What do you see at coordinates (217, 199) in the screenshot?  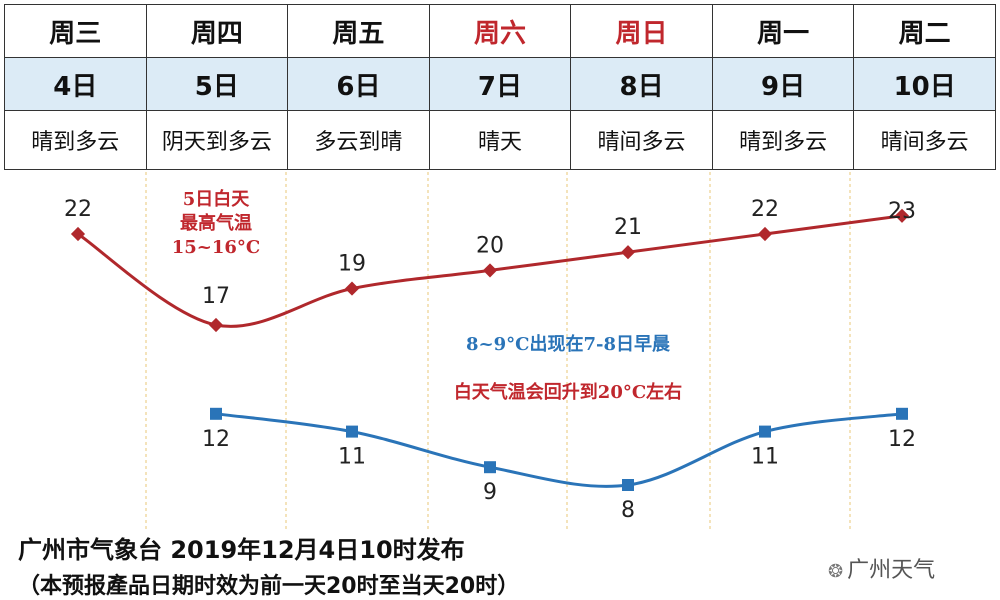 I see `annotation-text: 5日白天` at bounding box center [217, 199].